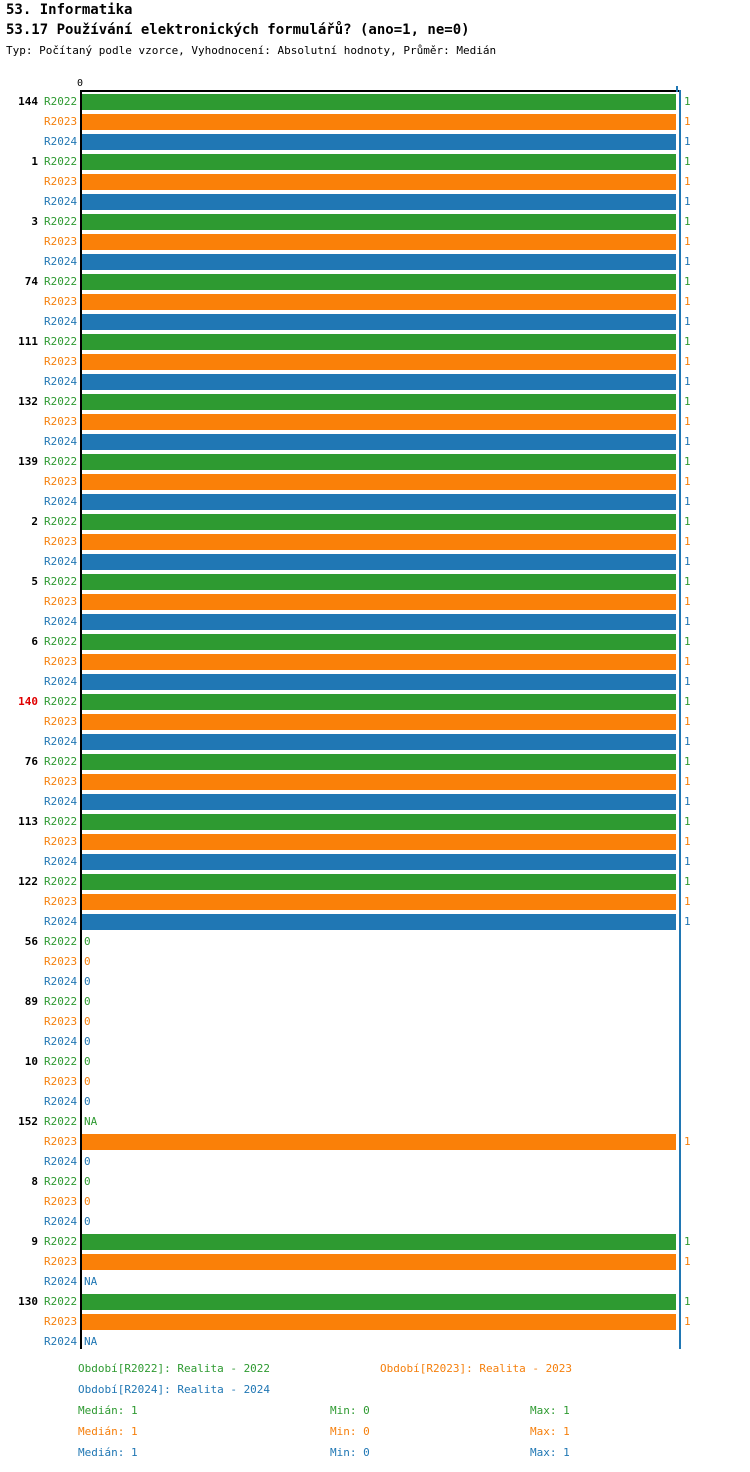 This screenshot has height=1472, width=750. Describe the element at coordinates (91, 1121) in the screenshot. I see `bar-value-label: NA` at that location.